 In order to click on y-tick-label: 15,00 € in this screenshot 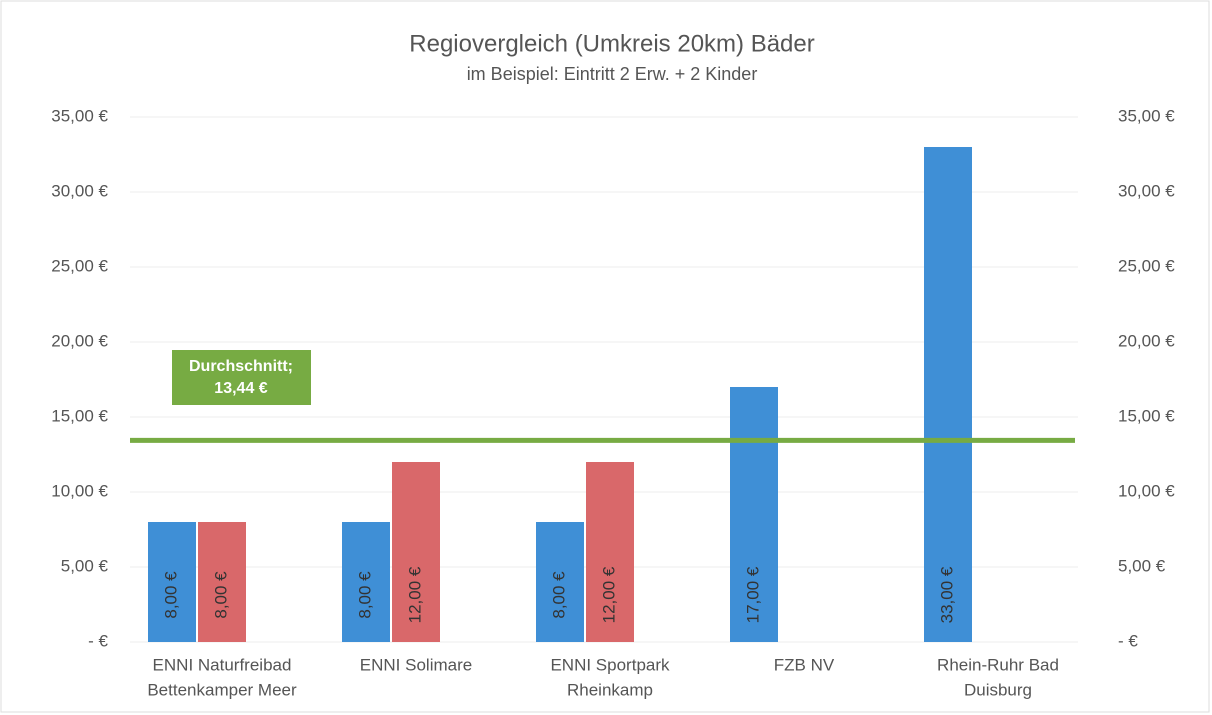, I will do `click(79, 415)`.